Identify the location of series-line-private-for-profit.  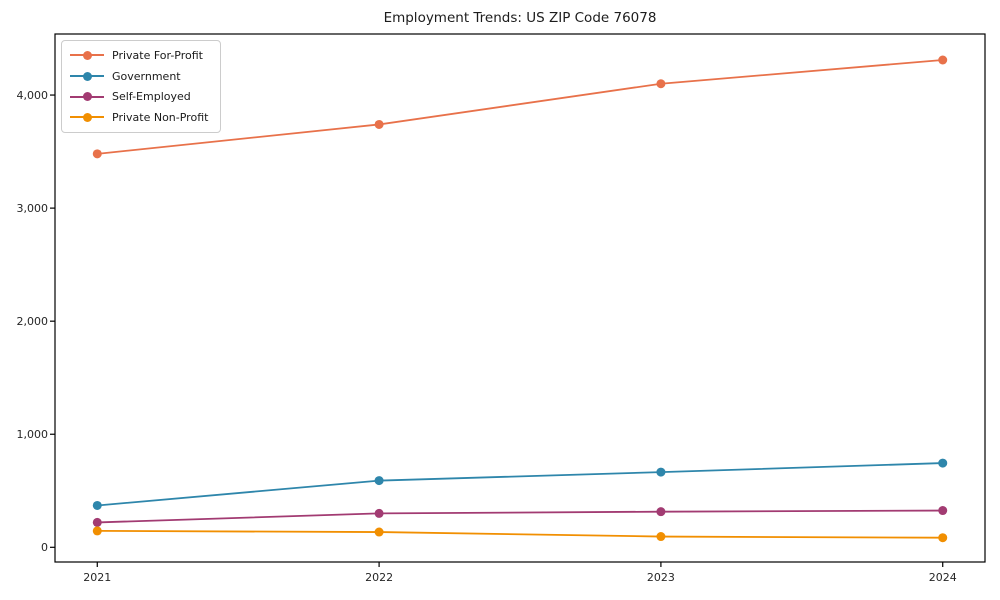
(520, 107).